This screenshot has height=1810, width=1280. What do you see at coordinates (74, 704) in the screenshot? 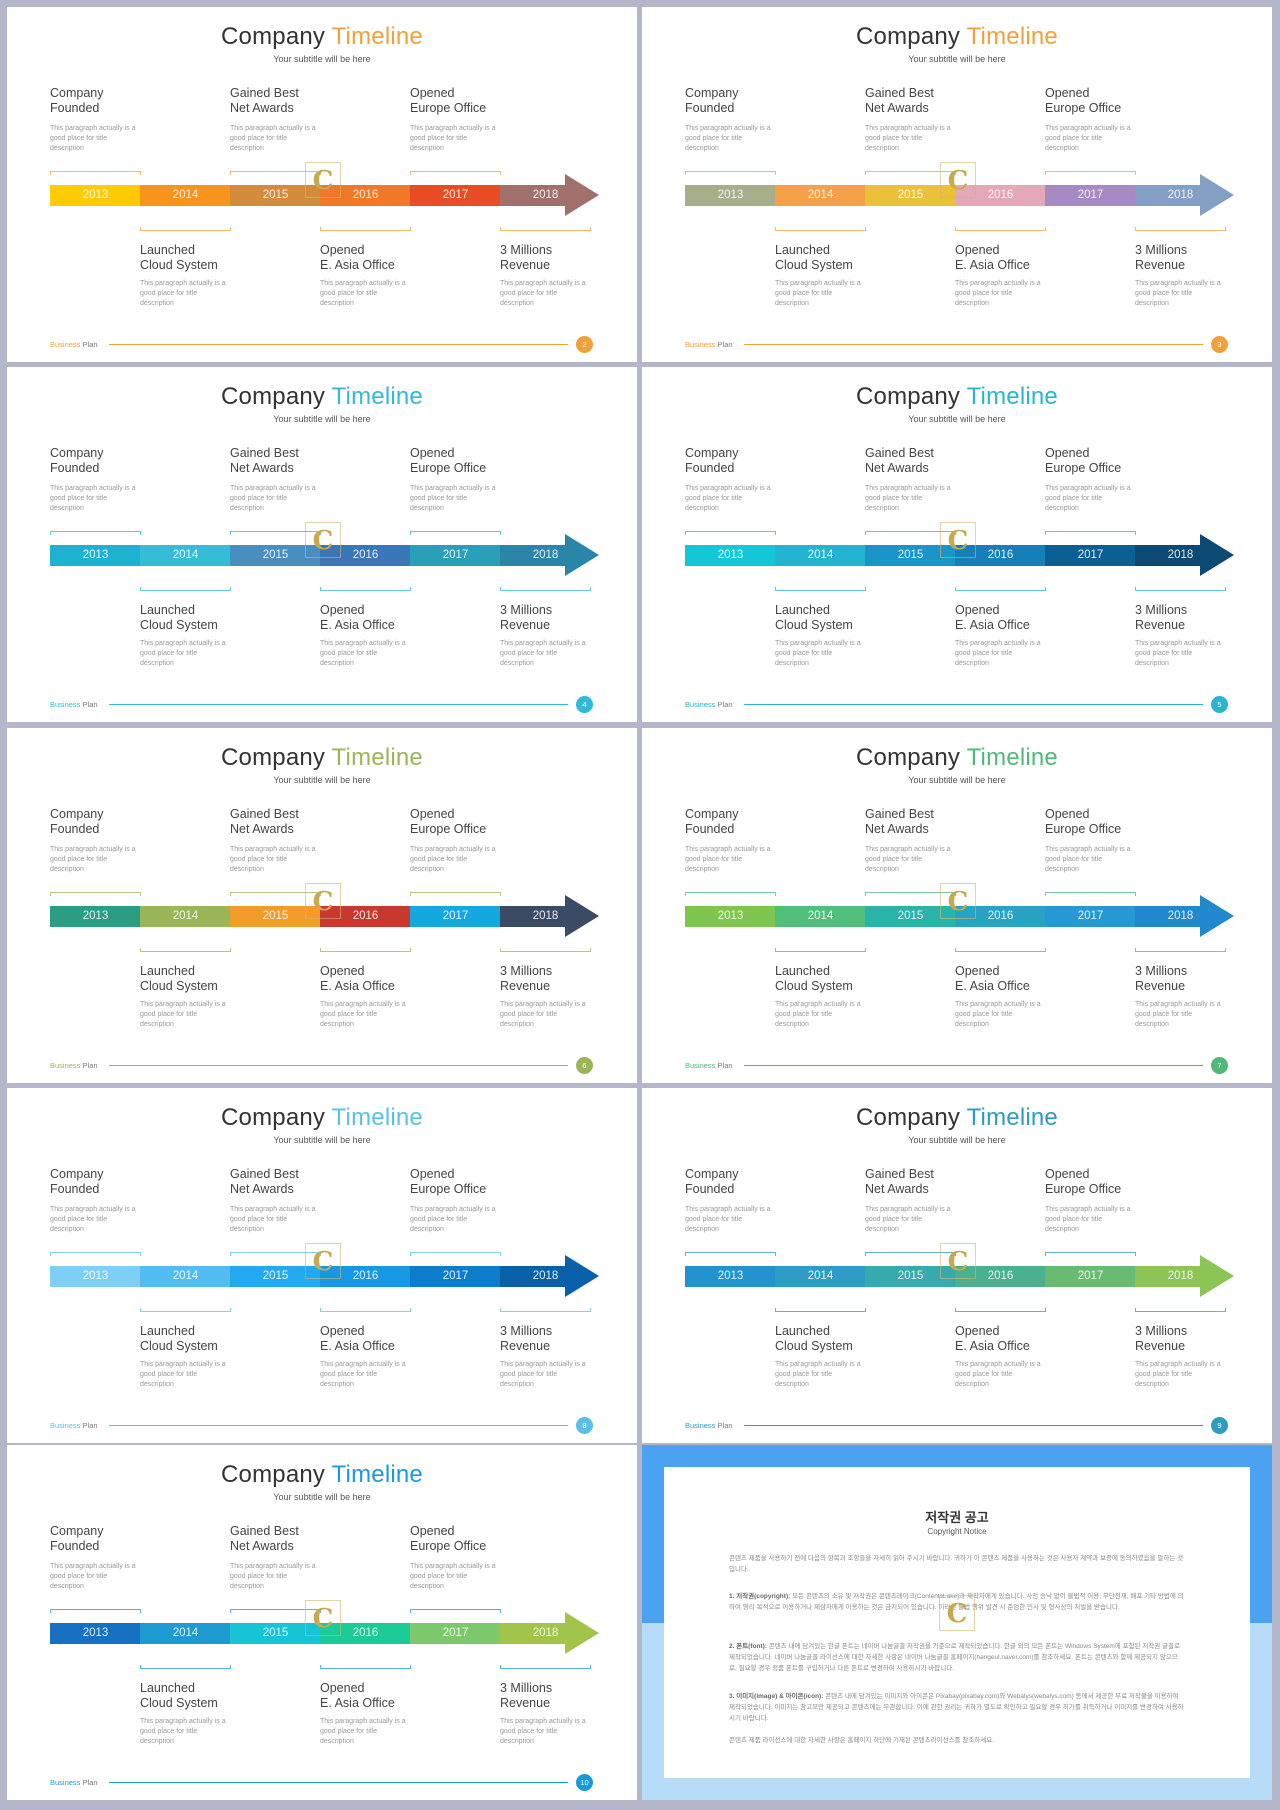
I see `footer-brand: Business Plan` at bounding box center [74, 704].